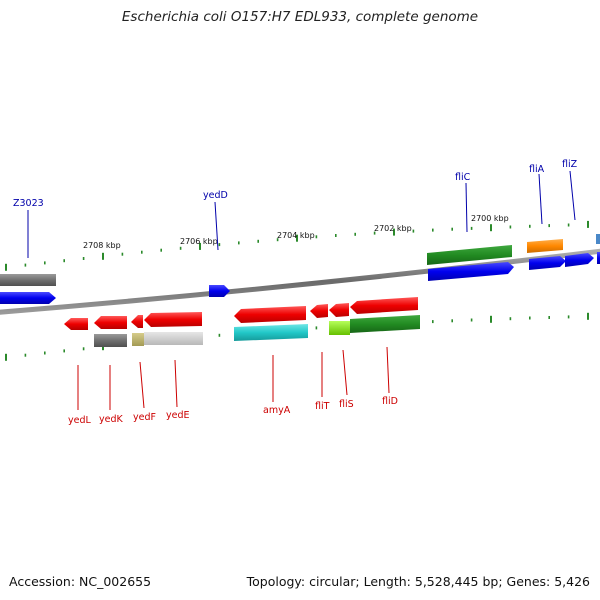 Image resolution: width=600 pixels, height=600 pixels. What do you see at coordinates (463, 177) in the screenshot?
I see `gene-label-flic: fliC` at bounding box center [463, 177].